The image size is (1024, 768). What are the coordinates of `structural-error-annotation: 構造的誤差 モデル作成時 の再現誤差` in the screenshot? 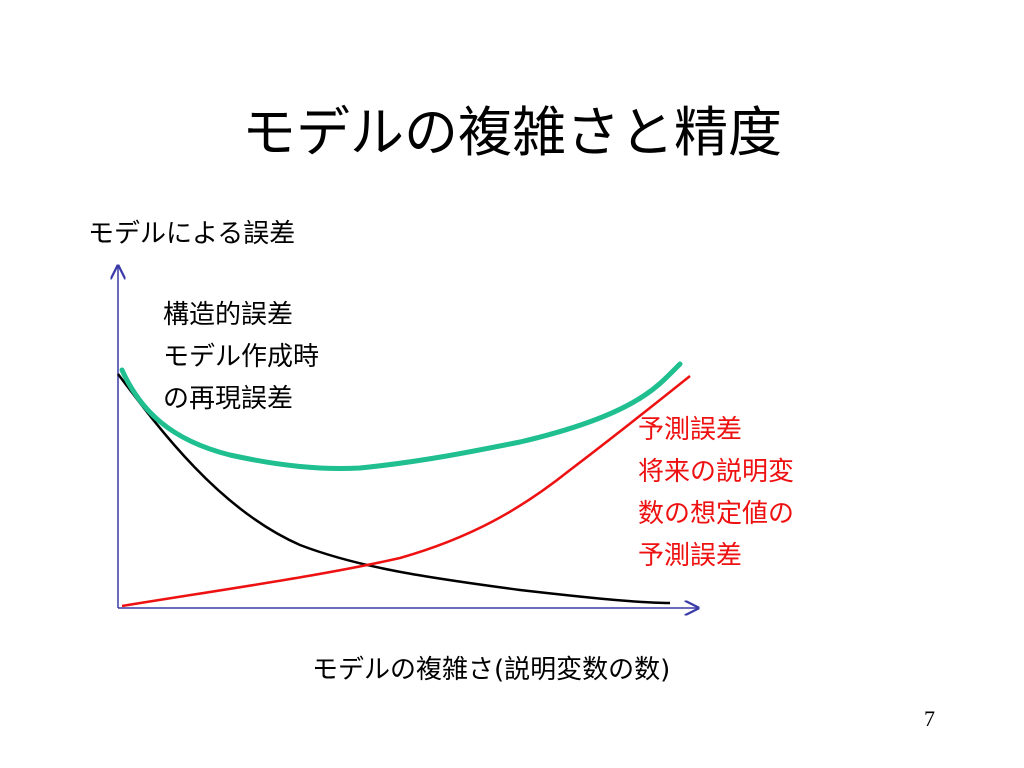 It's located at (241, 357).